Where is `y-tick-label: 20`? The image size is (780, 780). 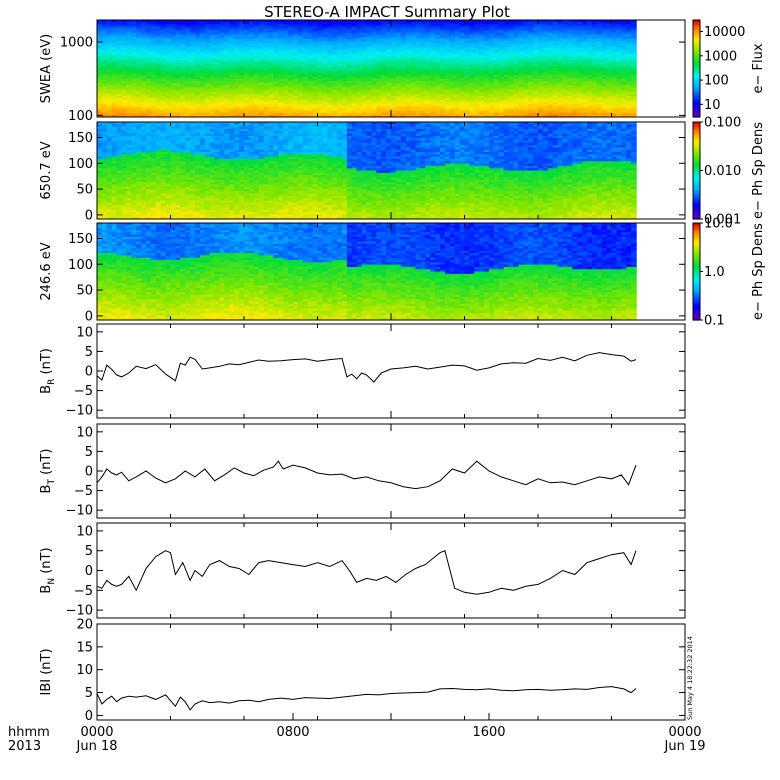 y-tick-label: 20 is located at coordinates (84, 625).